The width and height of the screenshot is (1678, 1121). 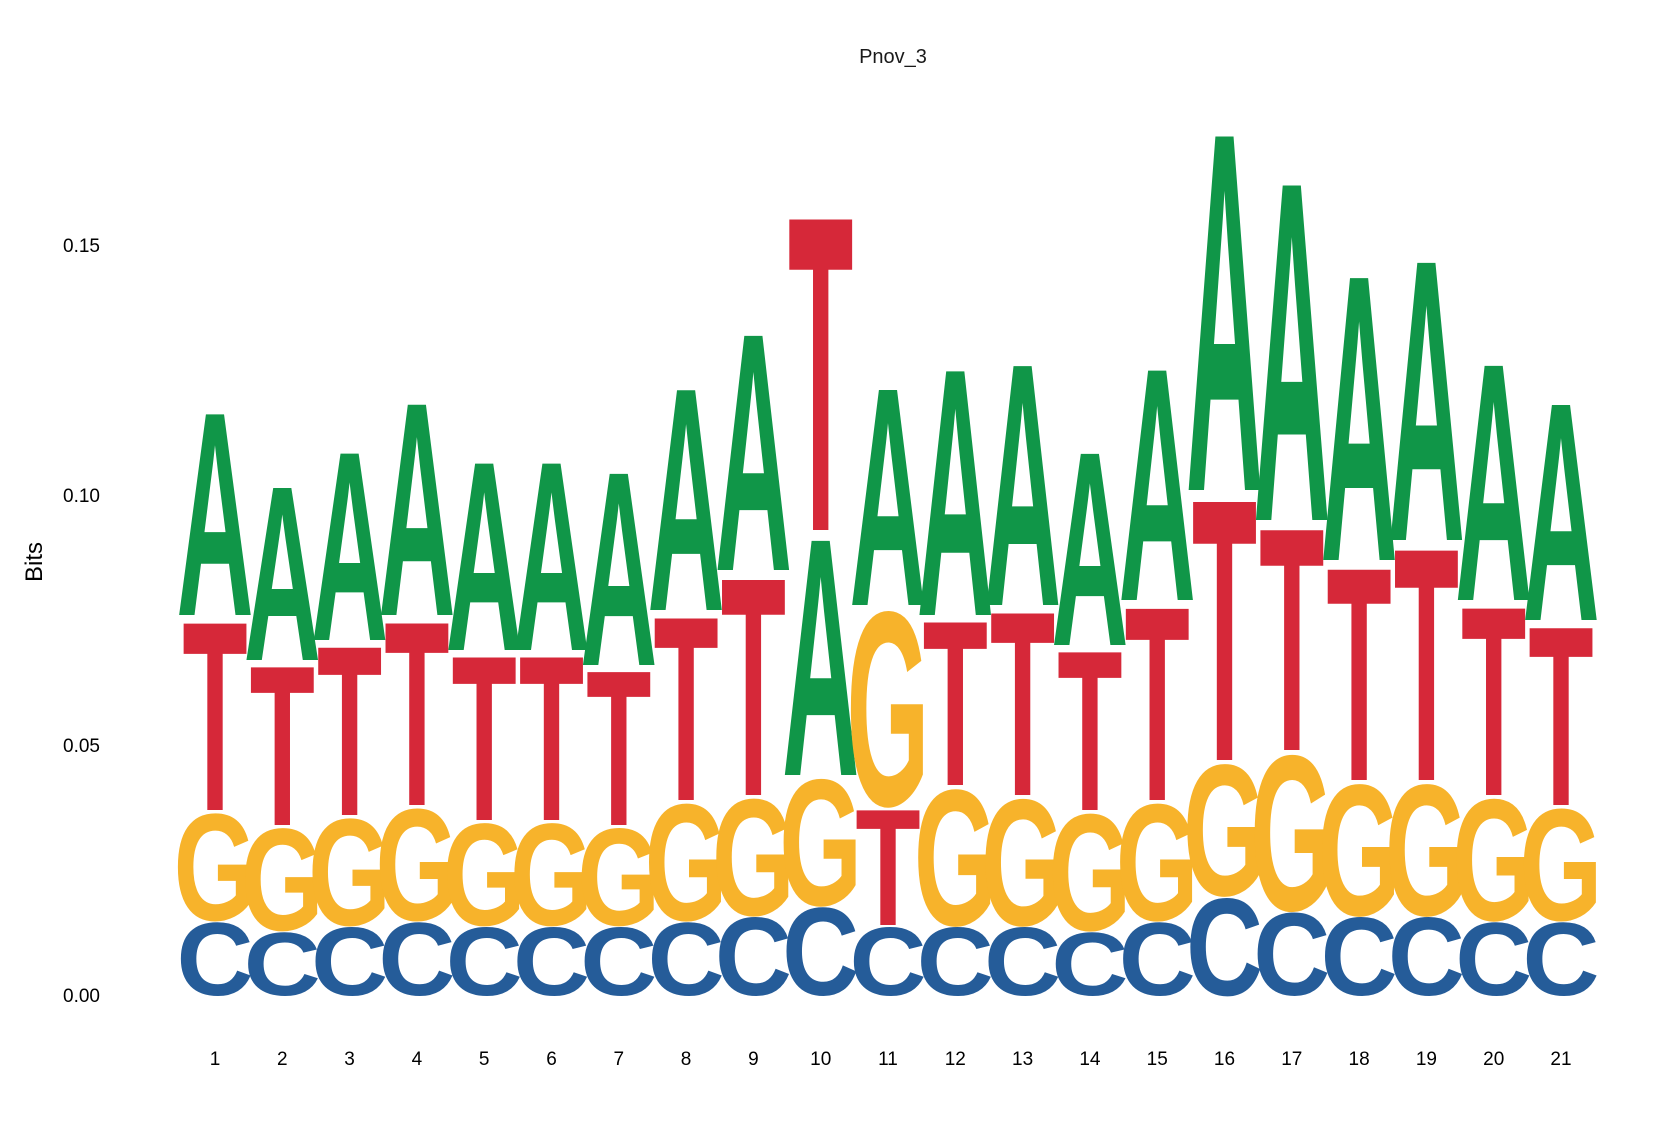 What do you see at coordinates (753, 1059) in the screenshot?
I see `x-tick-label: 9` at bounding box center [753, 1059].